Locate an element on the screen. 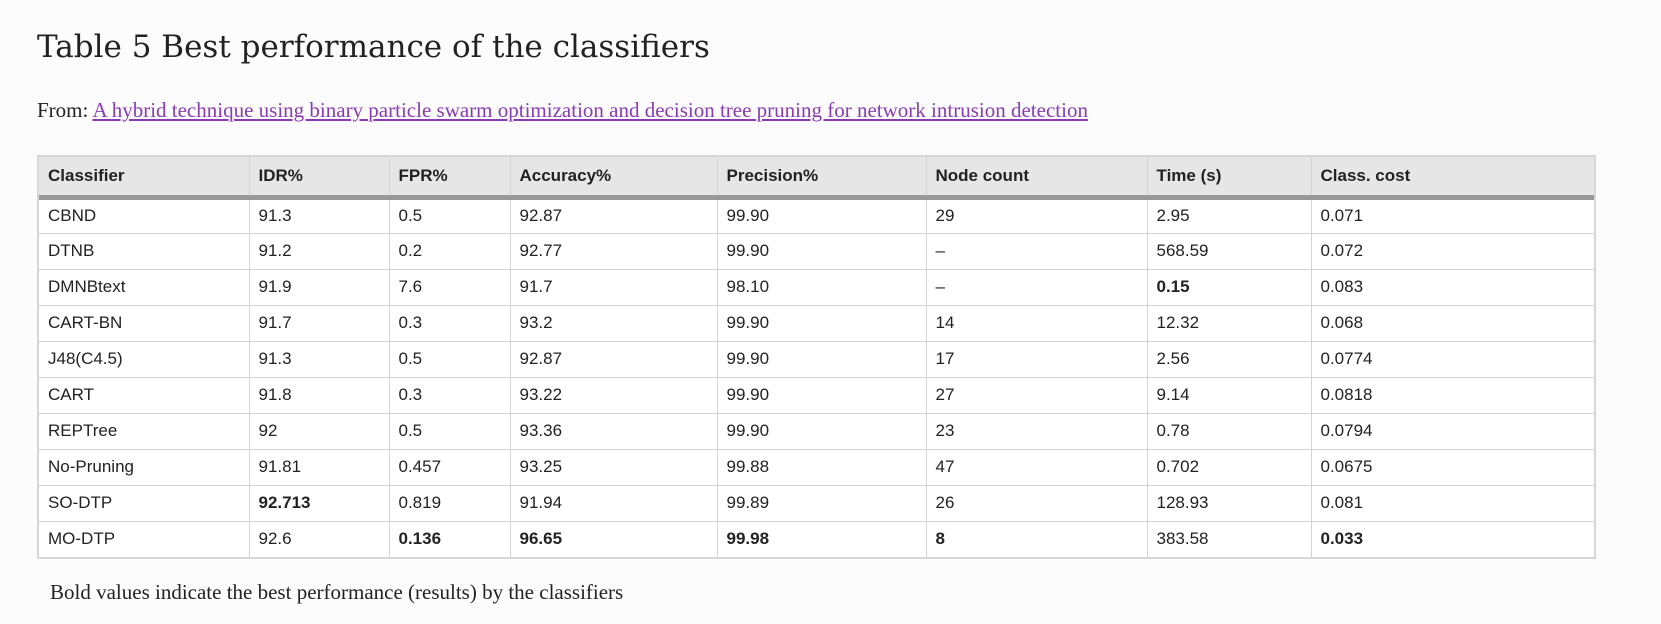 Image resolution: width=1661 pixels, height=624 pixels. table-row: SO-DTP 92.713 0.819 91.94 99.89 26 128.93 0.081 is located at coordinates (816, 502).